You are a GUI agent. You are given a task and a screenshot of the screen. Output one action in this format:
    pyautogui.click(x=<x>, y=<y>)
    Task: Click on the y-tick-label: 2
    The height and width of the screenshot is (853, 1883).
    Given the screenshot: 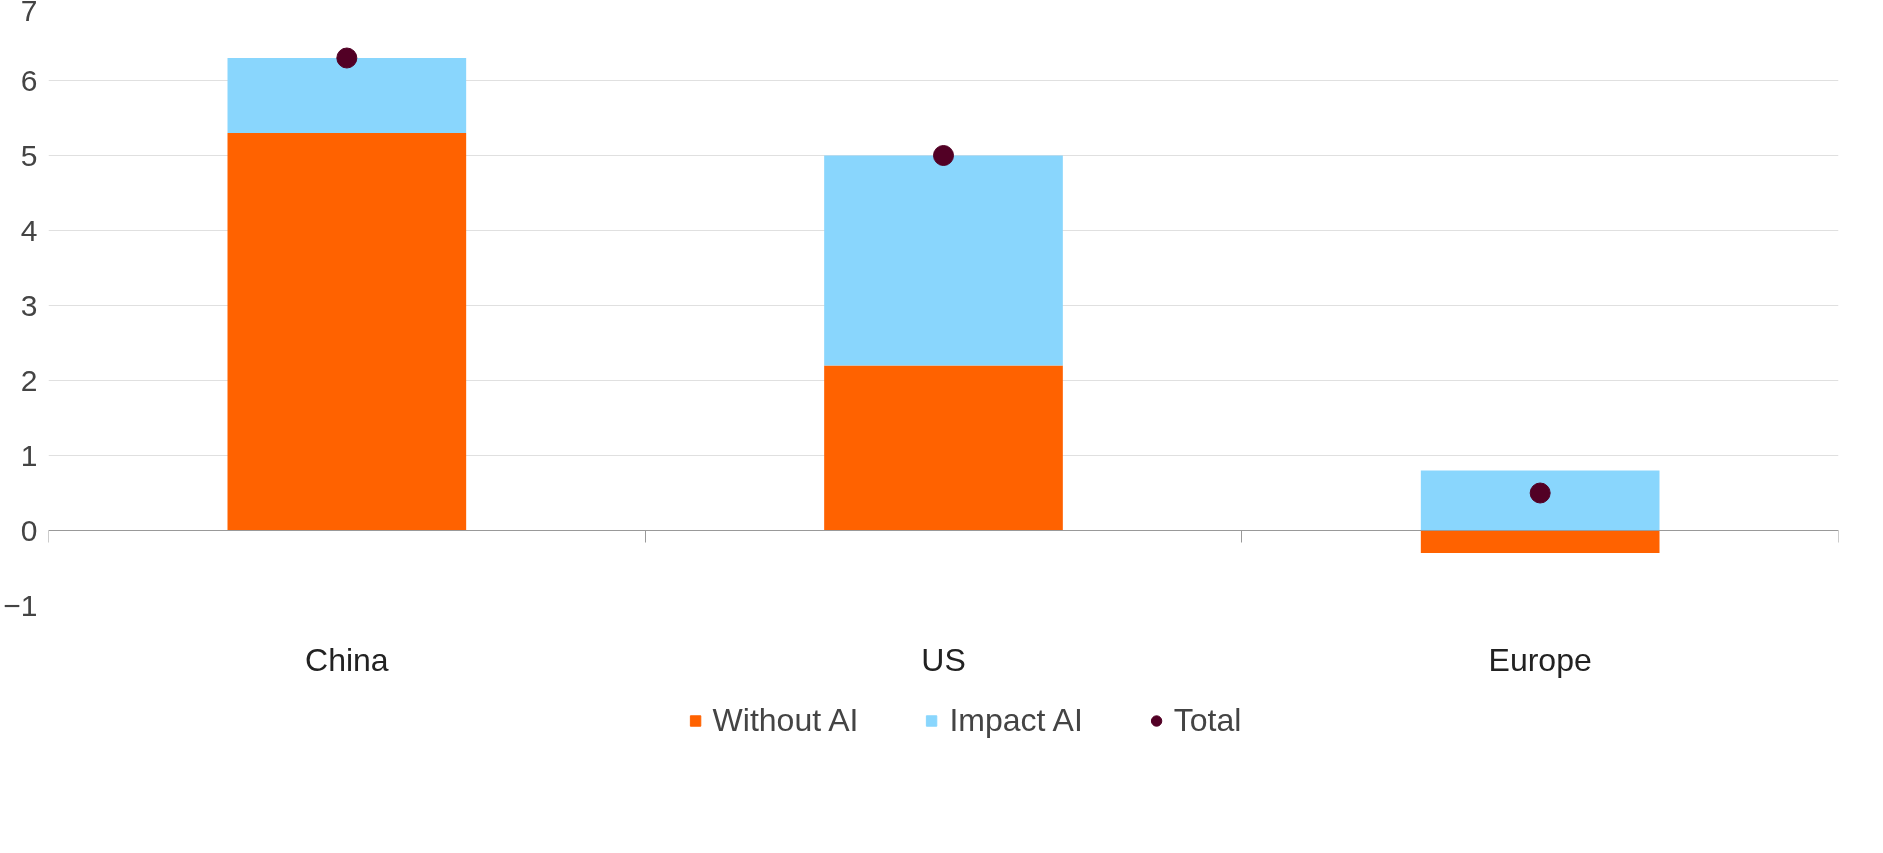 What is the action you would take?
    pyautogui.click(x=29, y=380)
    